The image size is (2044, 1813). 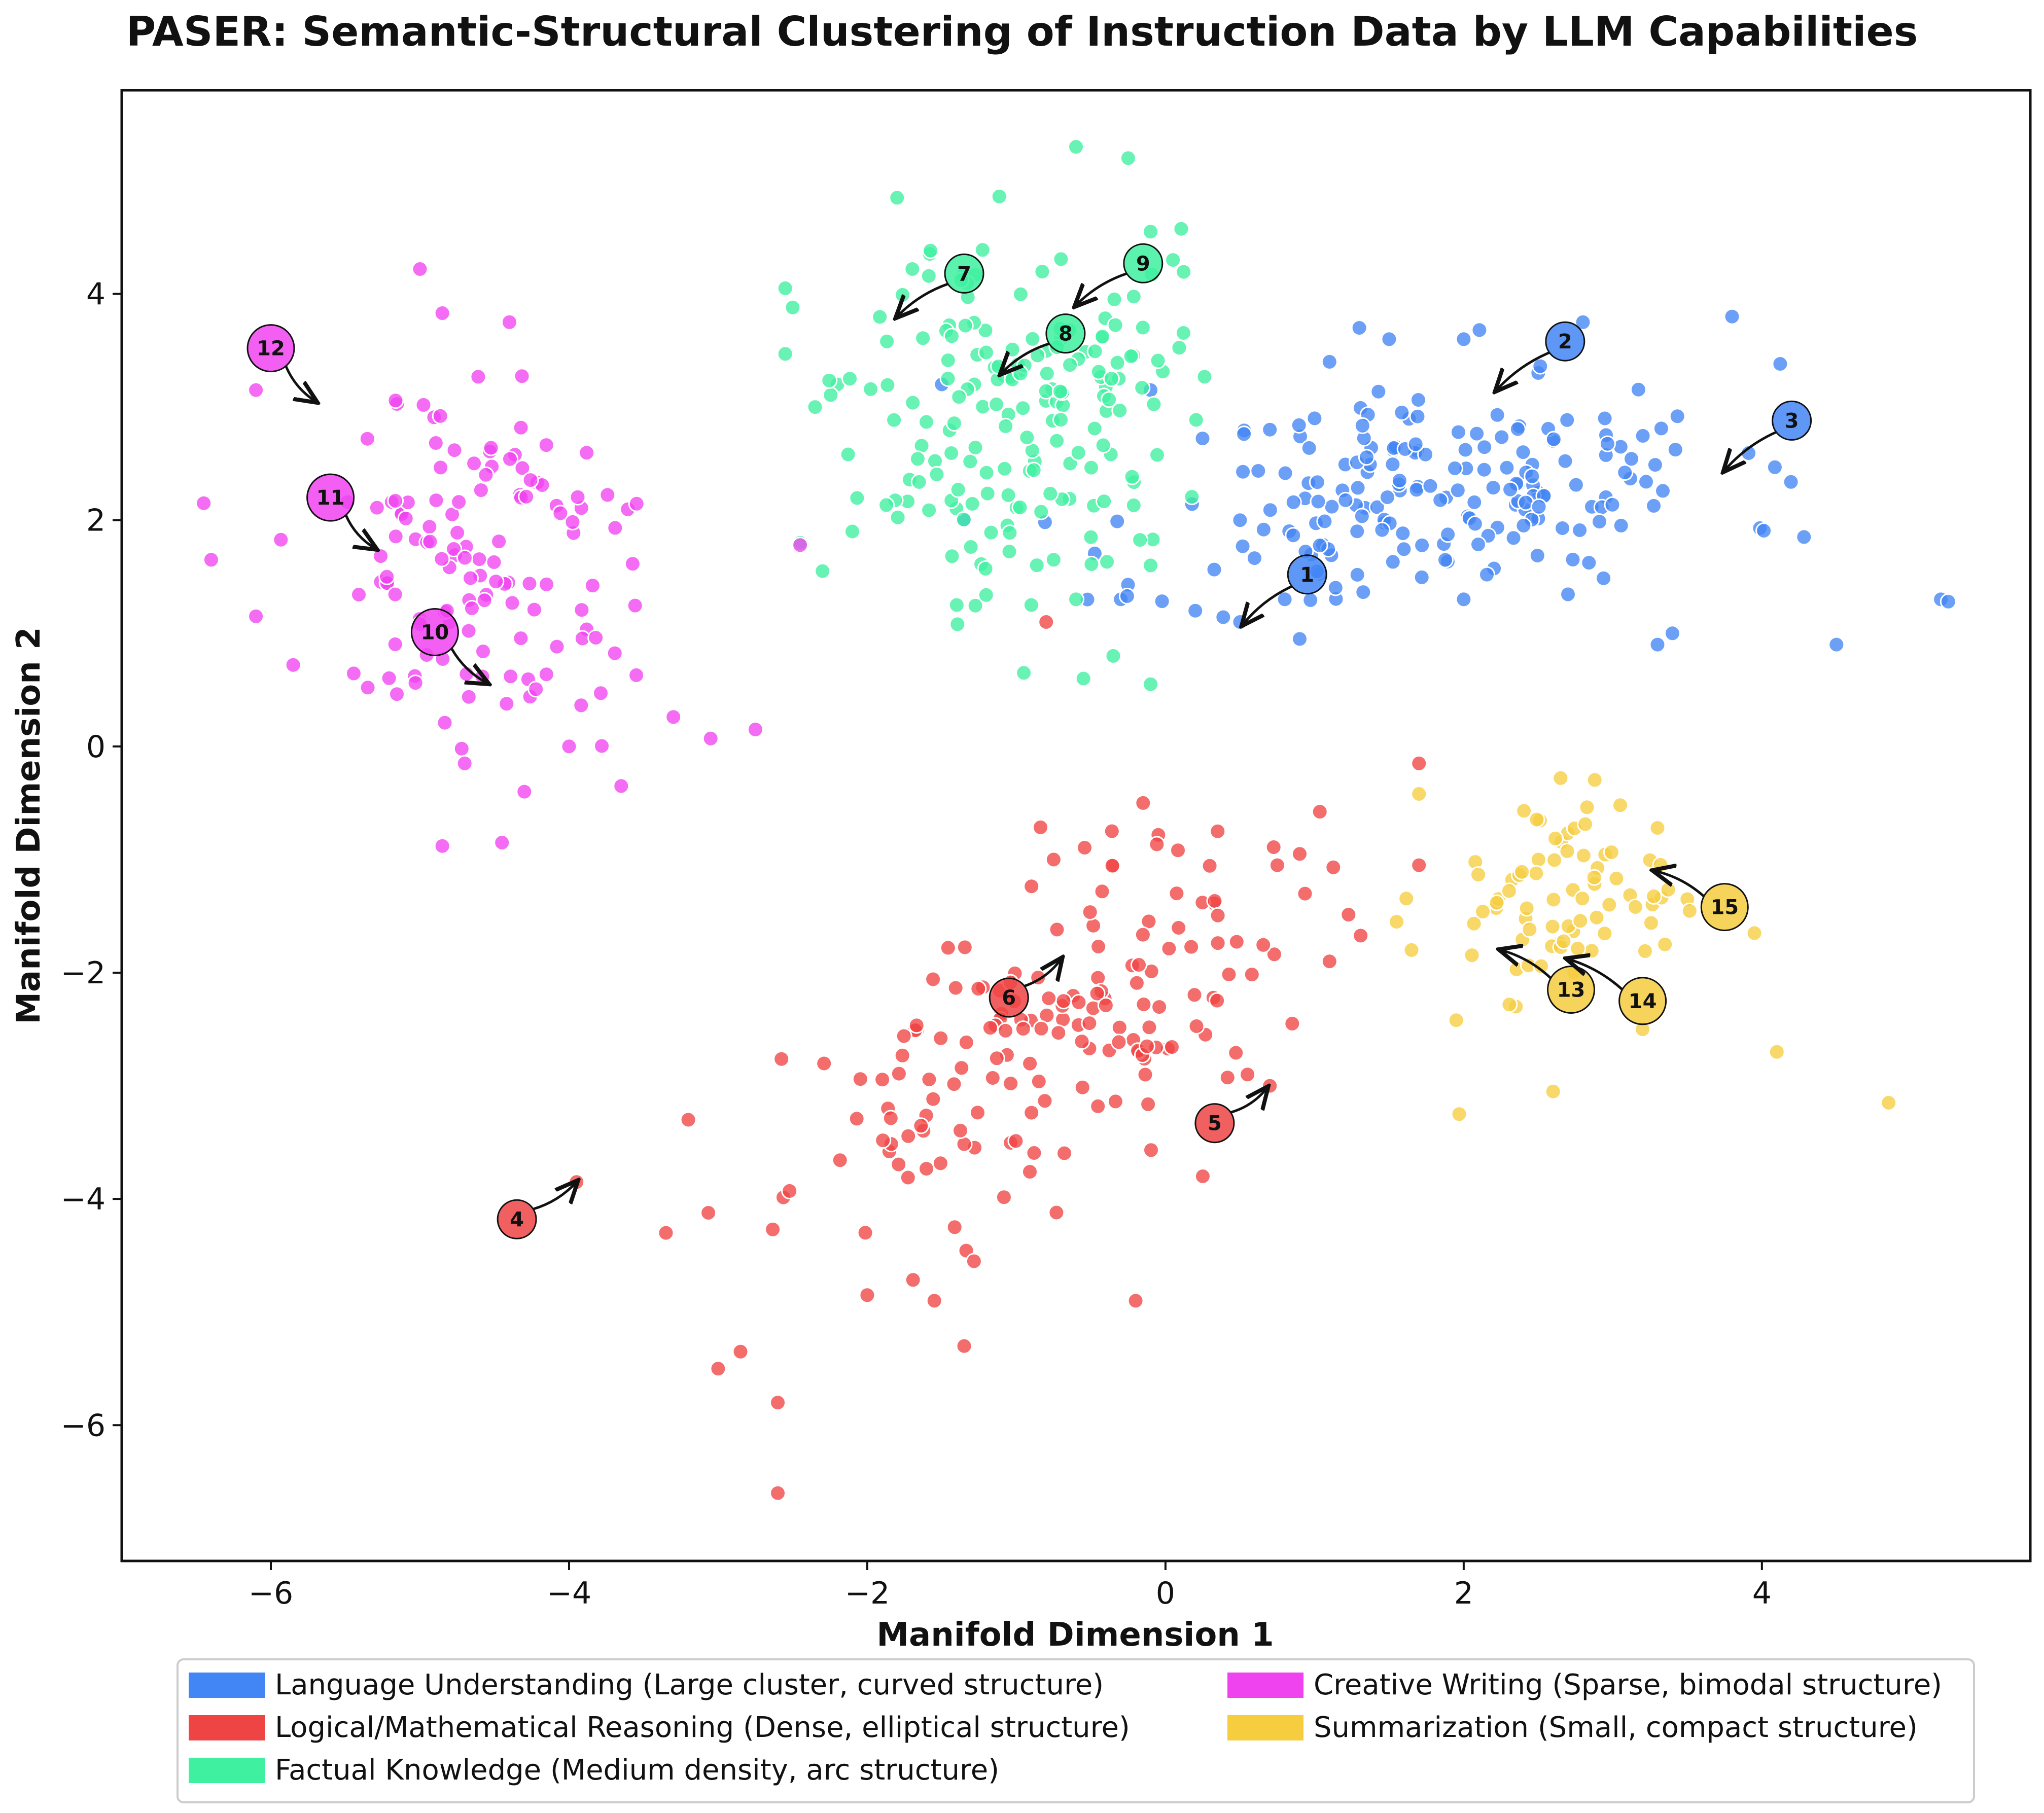 I want to click on annotation-label: 1, so click(x=1307, y=575).